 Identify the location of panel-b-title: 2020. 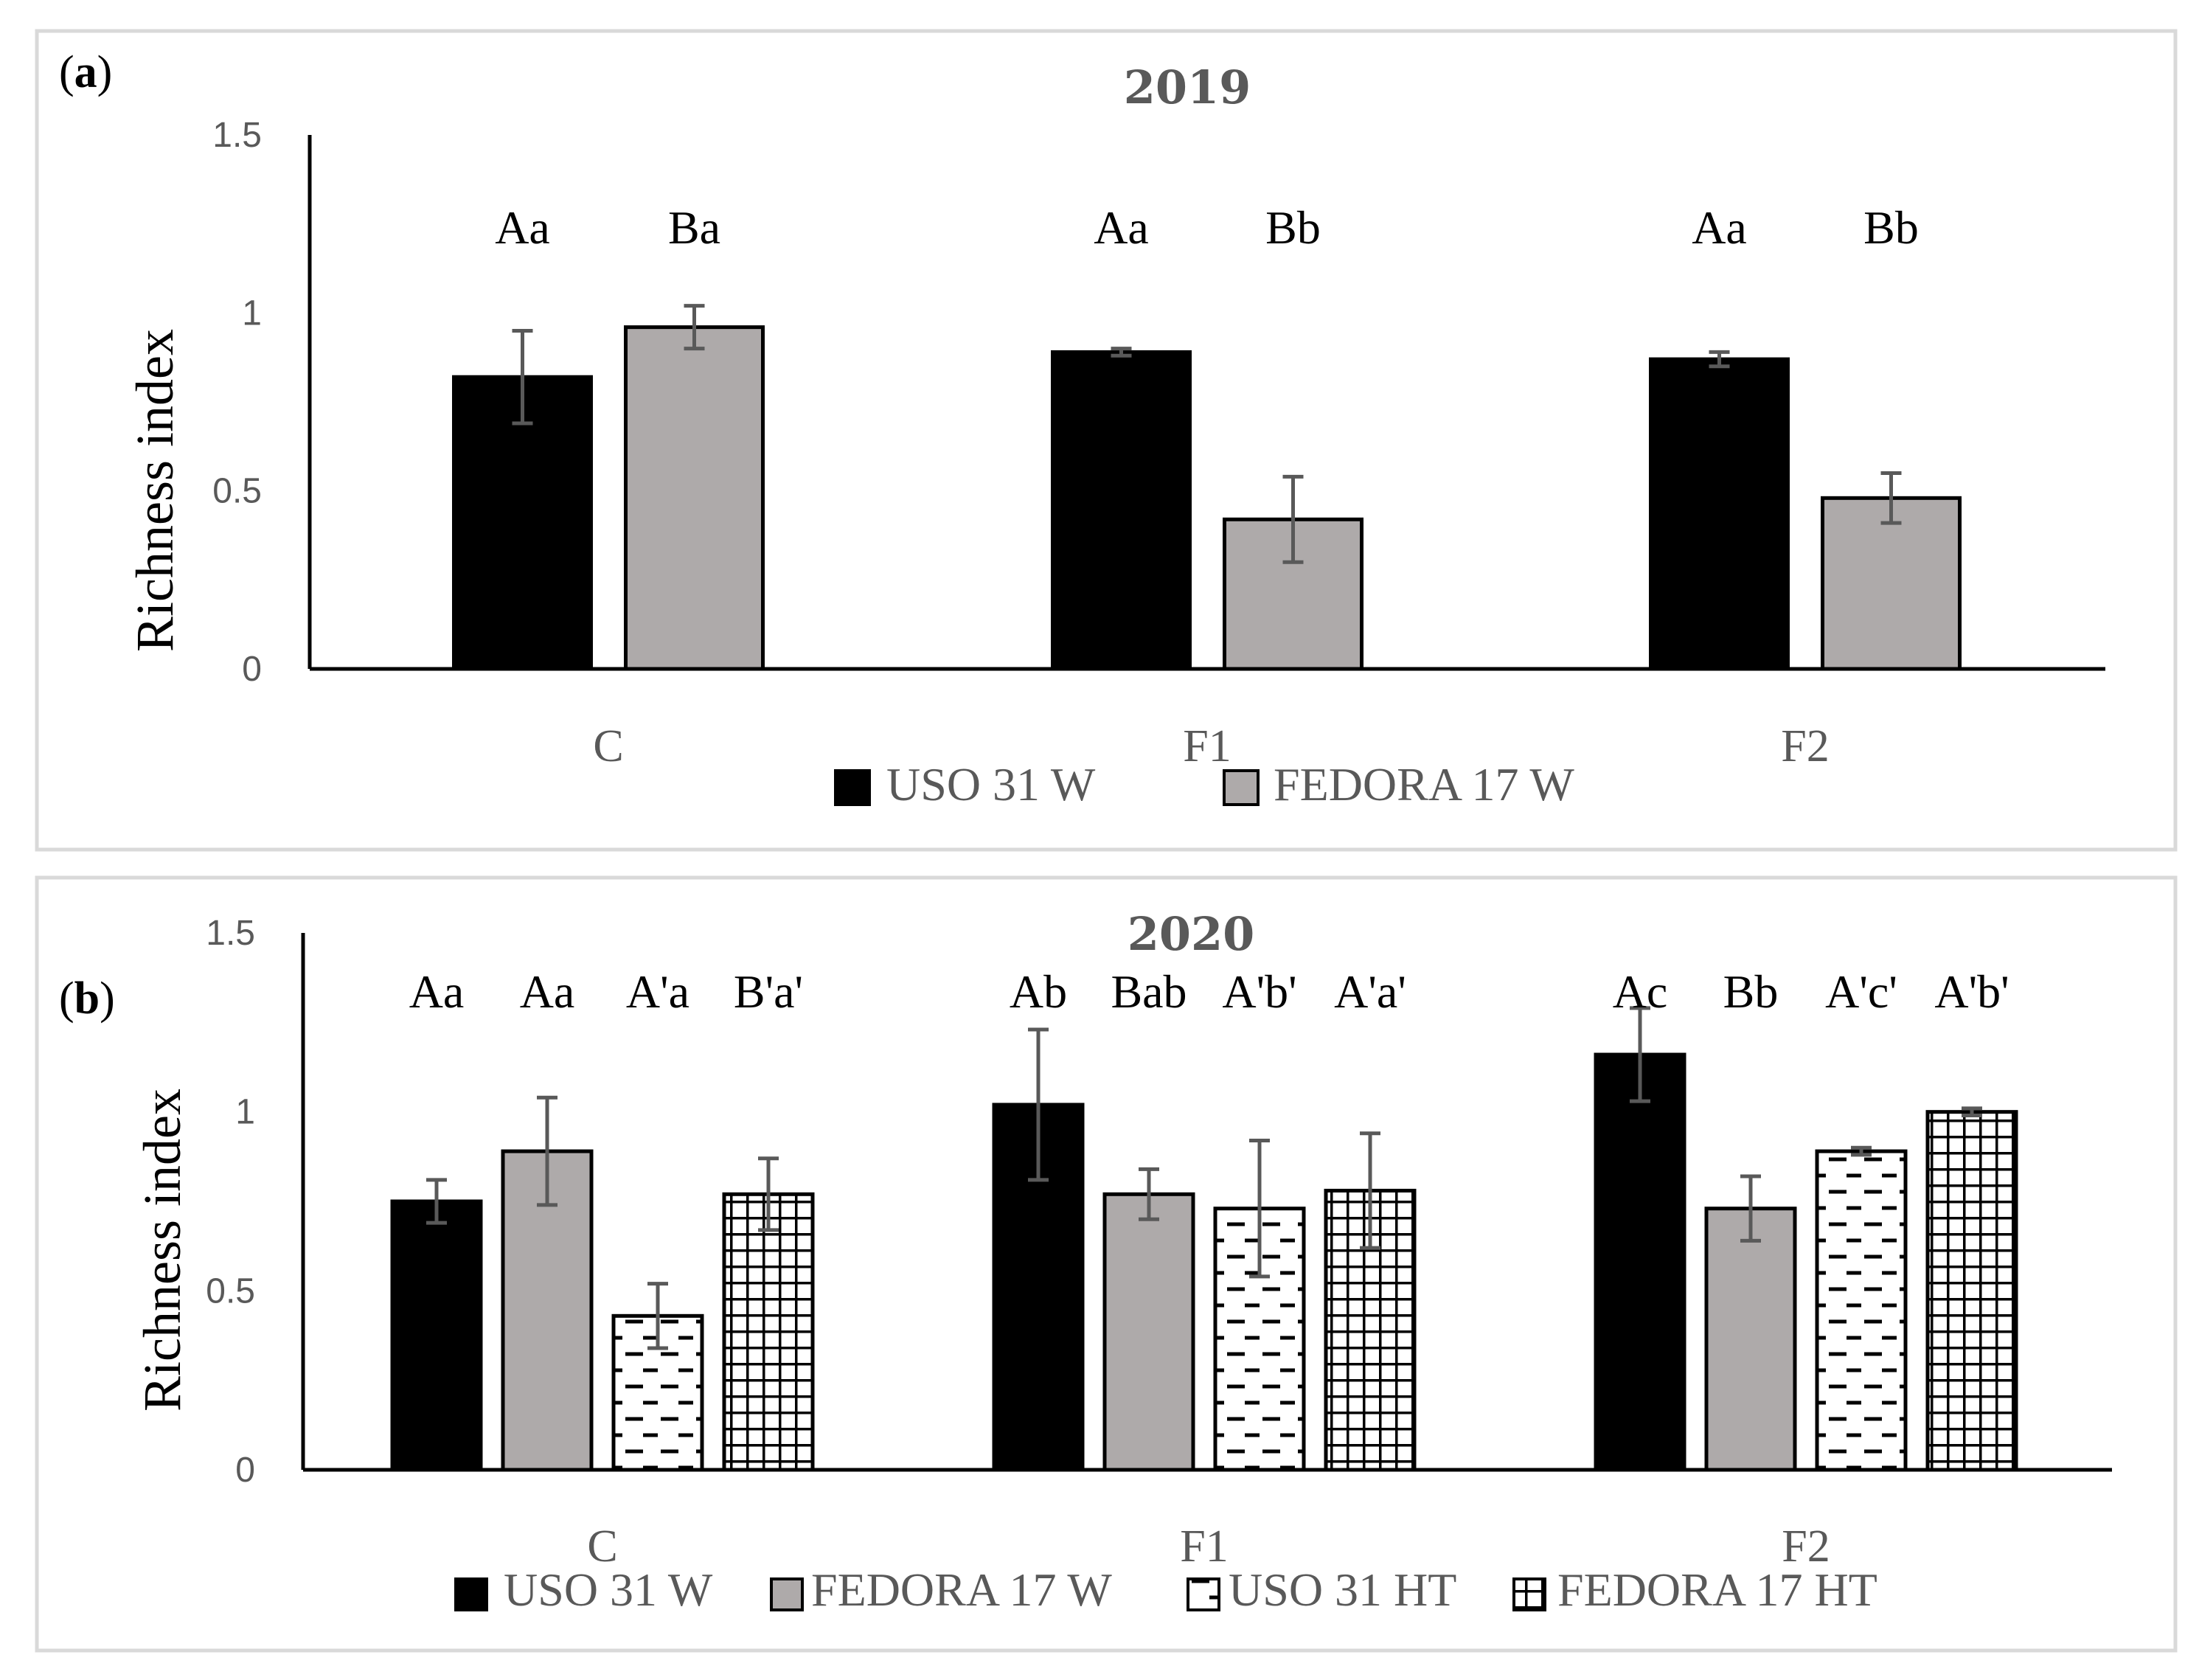
(1191, 934).